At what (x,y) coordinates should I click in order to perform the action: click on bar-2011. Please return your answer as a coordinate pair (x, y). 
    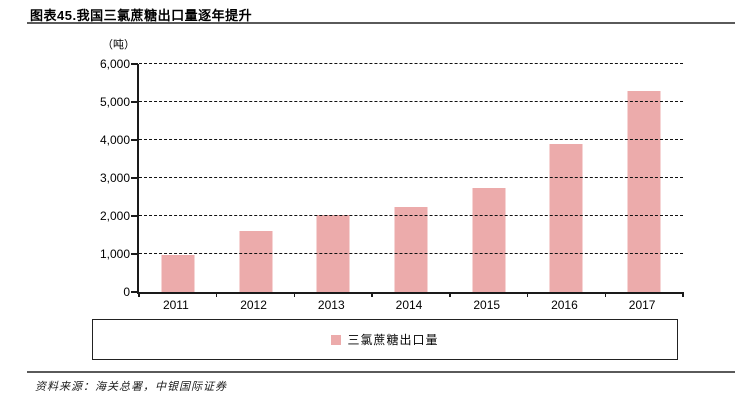
    Looking at the image, I should click on (178, 273).